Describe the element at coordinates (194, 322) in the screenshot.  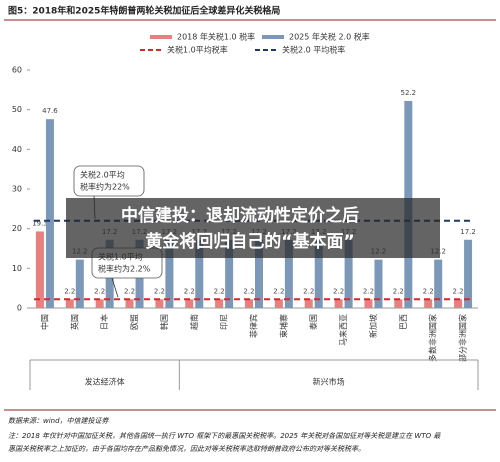
I see `x-tick-label: 越南` at that location.